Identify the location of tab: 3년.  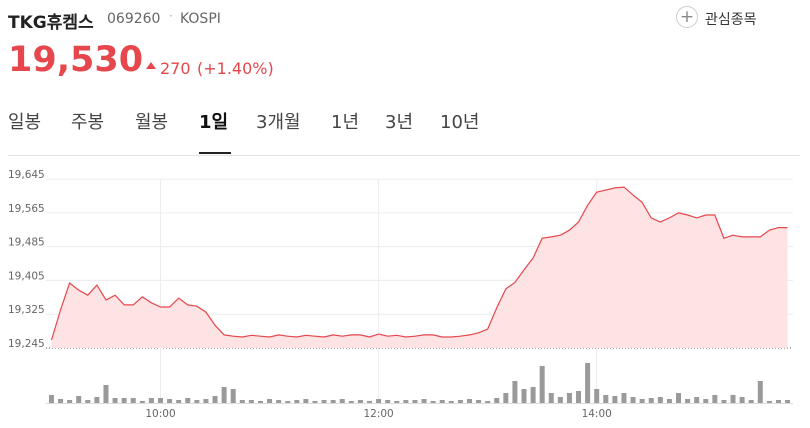
(399, 122).